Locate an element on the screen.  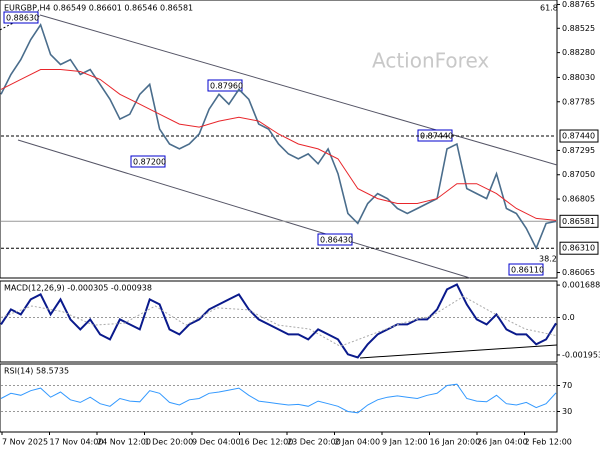
y-tick-label: 70 is located at coordinates (567, 385).